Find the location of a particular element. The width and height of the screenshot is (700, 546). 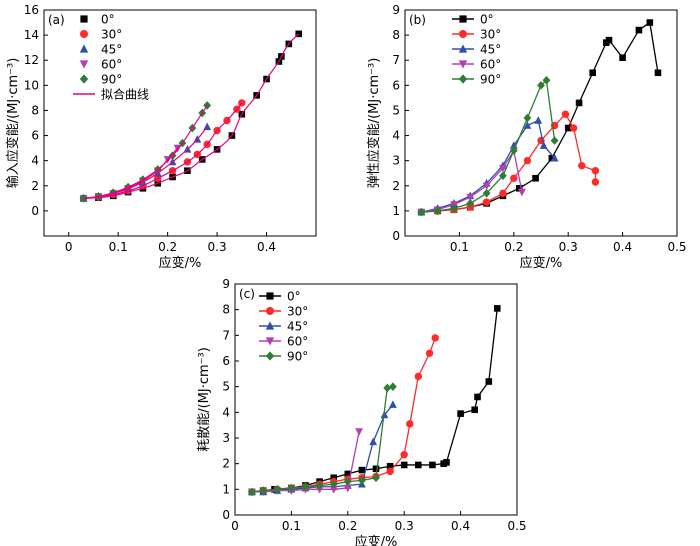

y-tick-label: 10 is located at coordinates (31, 85).